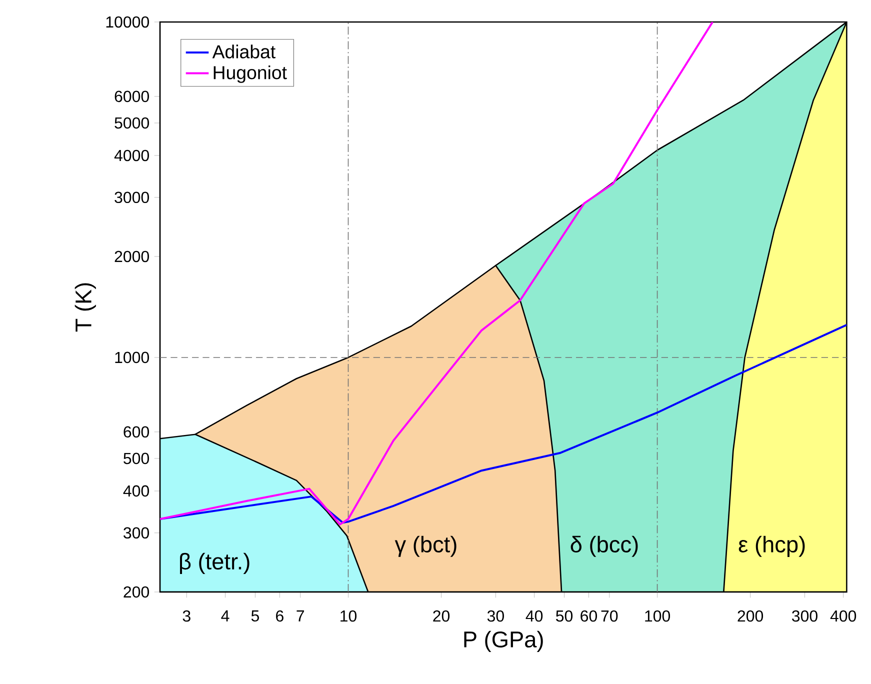 The height and width of the screenshot is (684, 871). Describe the element at coordinates (131, 156) in the screenshot. I see `y-tick-label: 4000` at that location.